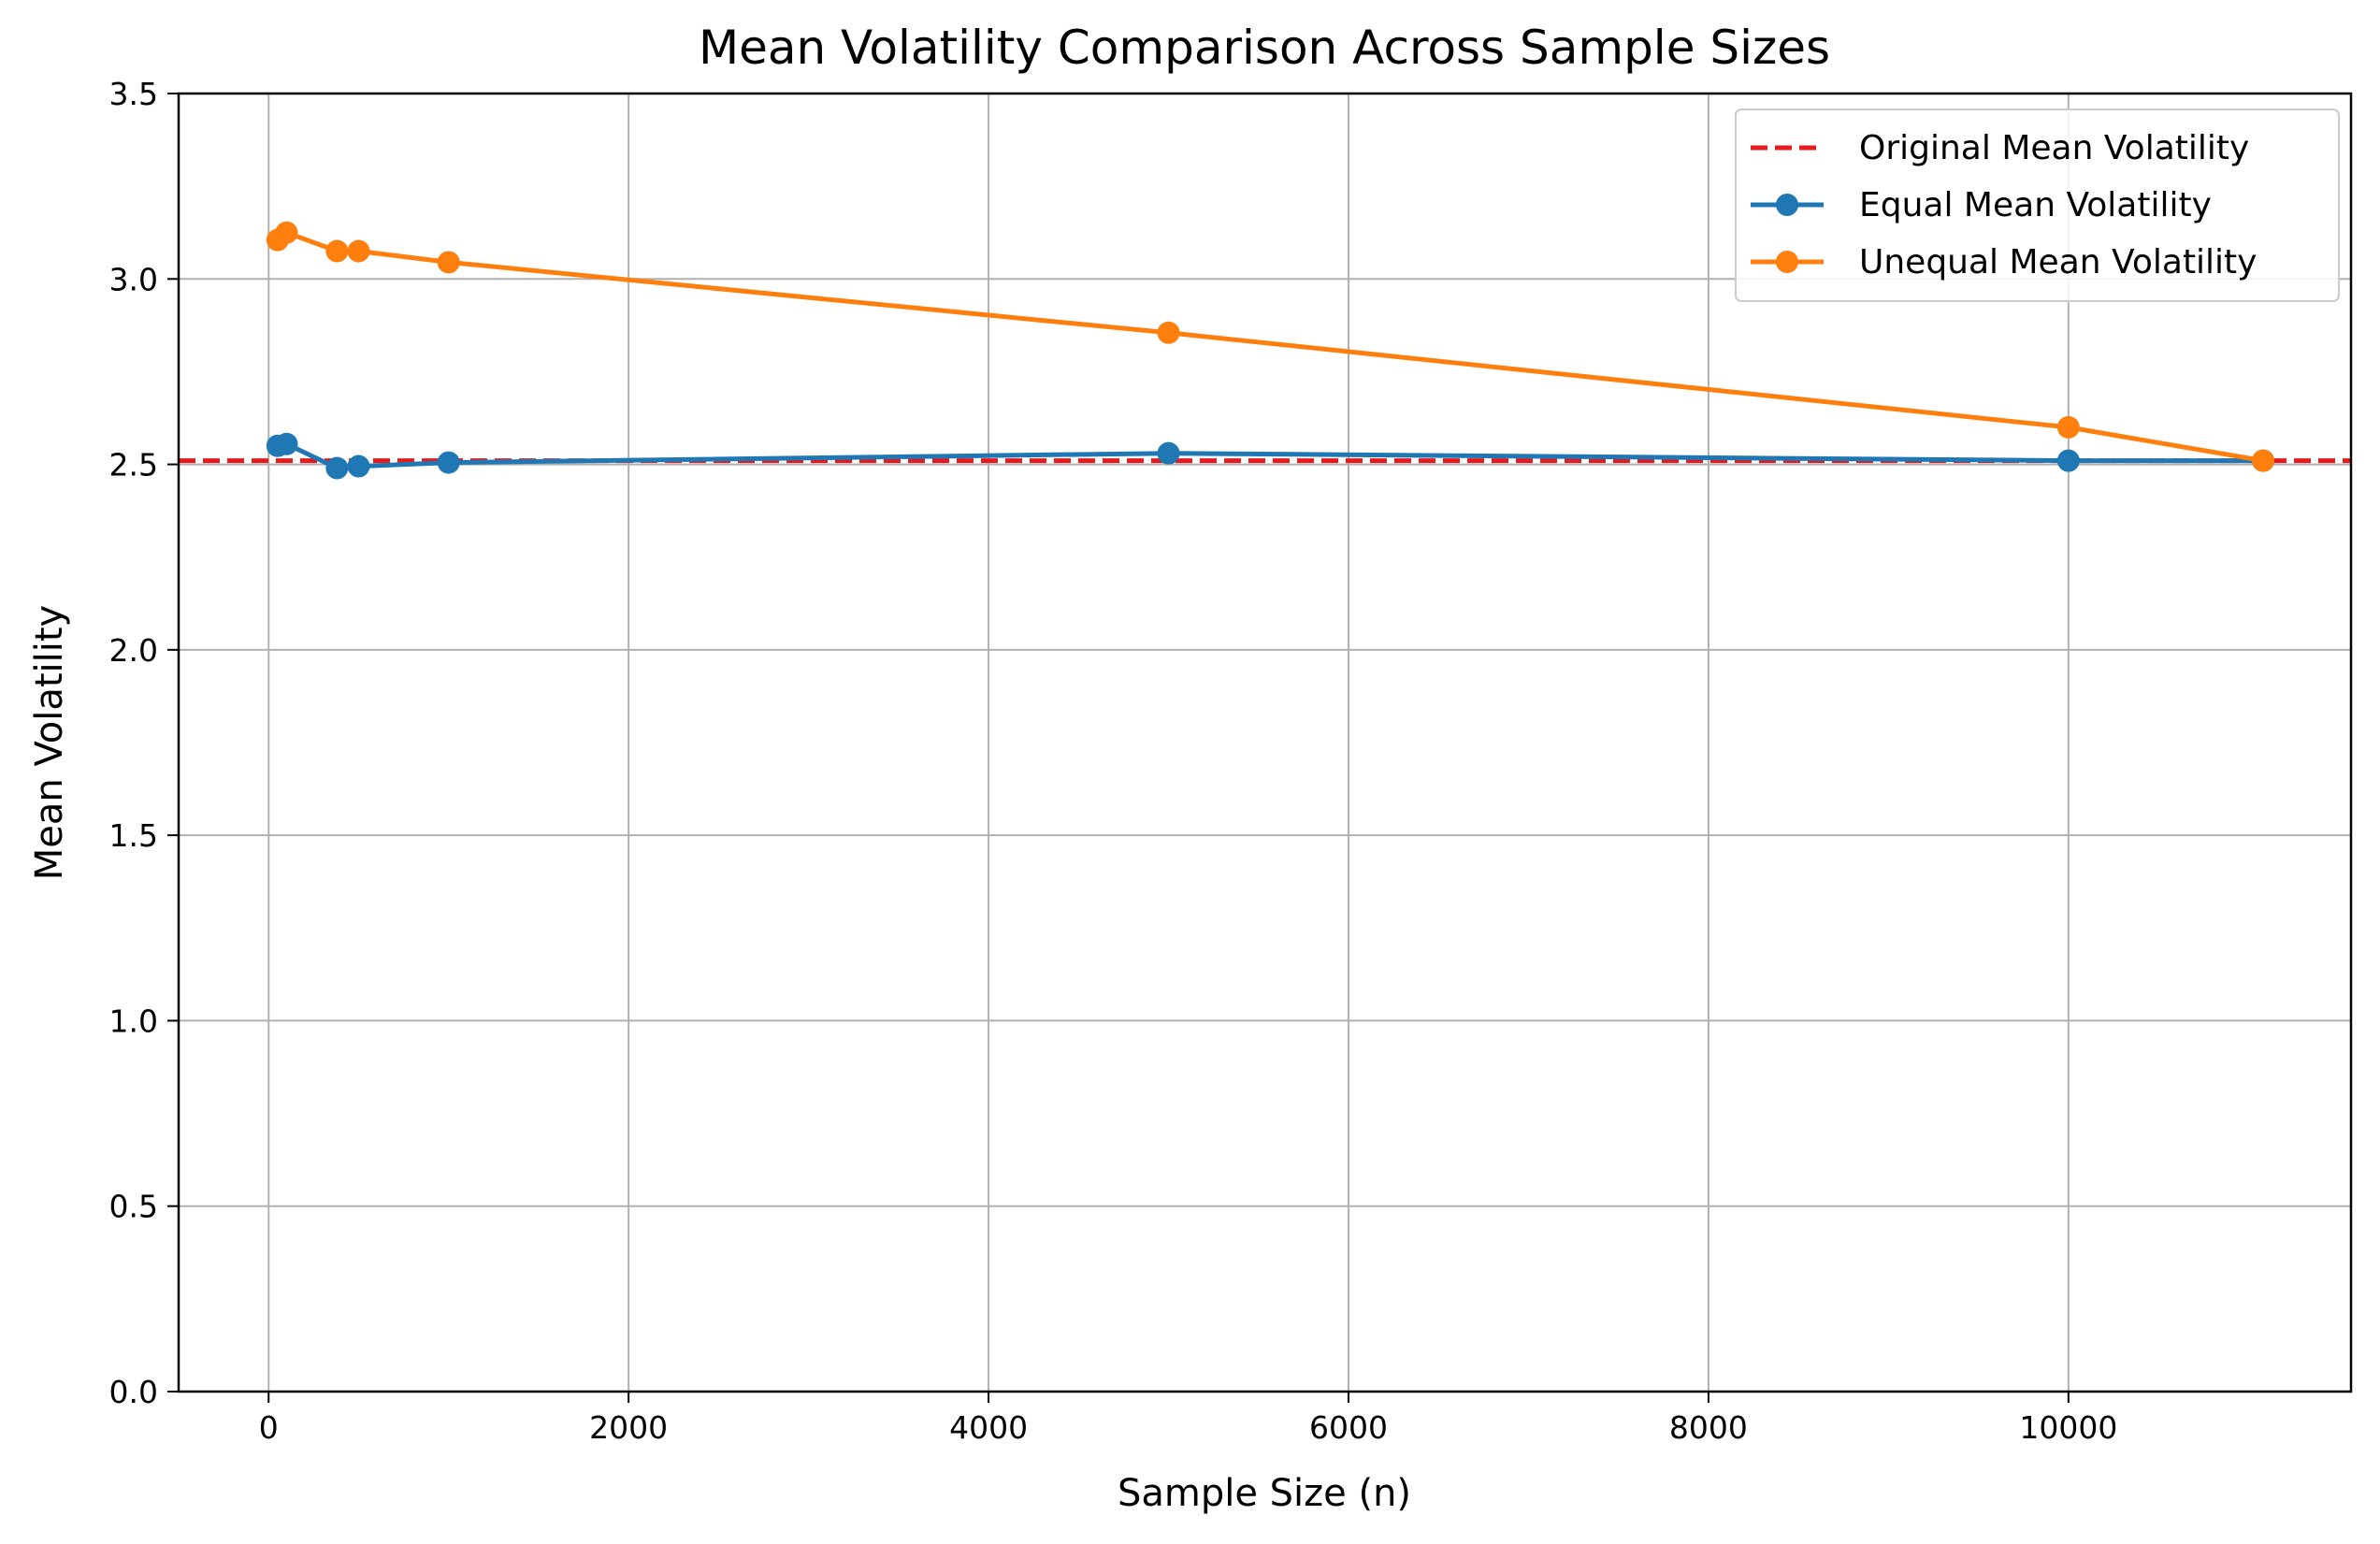 The width and height of the screenshot is (2380, 1544). What do you see at coordinates (133, 835) in the screenshot?
I see `y-tick-label: 1.5` at bounding box center [133, 835].